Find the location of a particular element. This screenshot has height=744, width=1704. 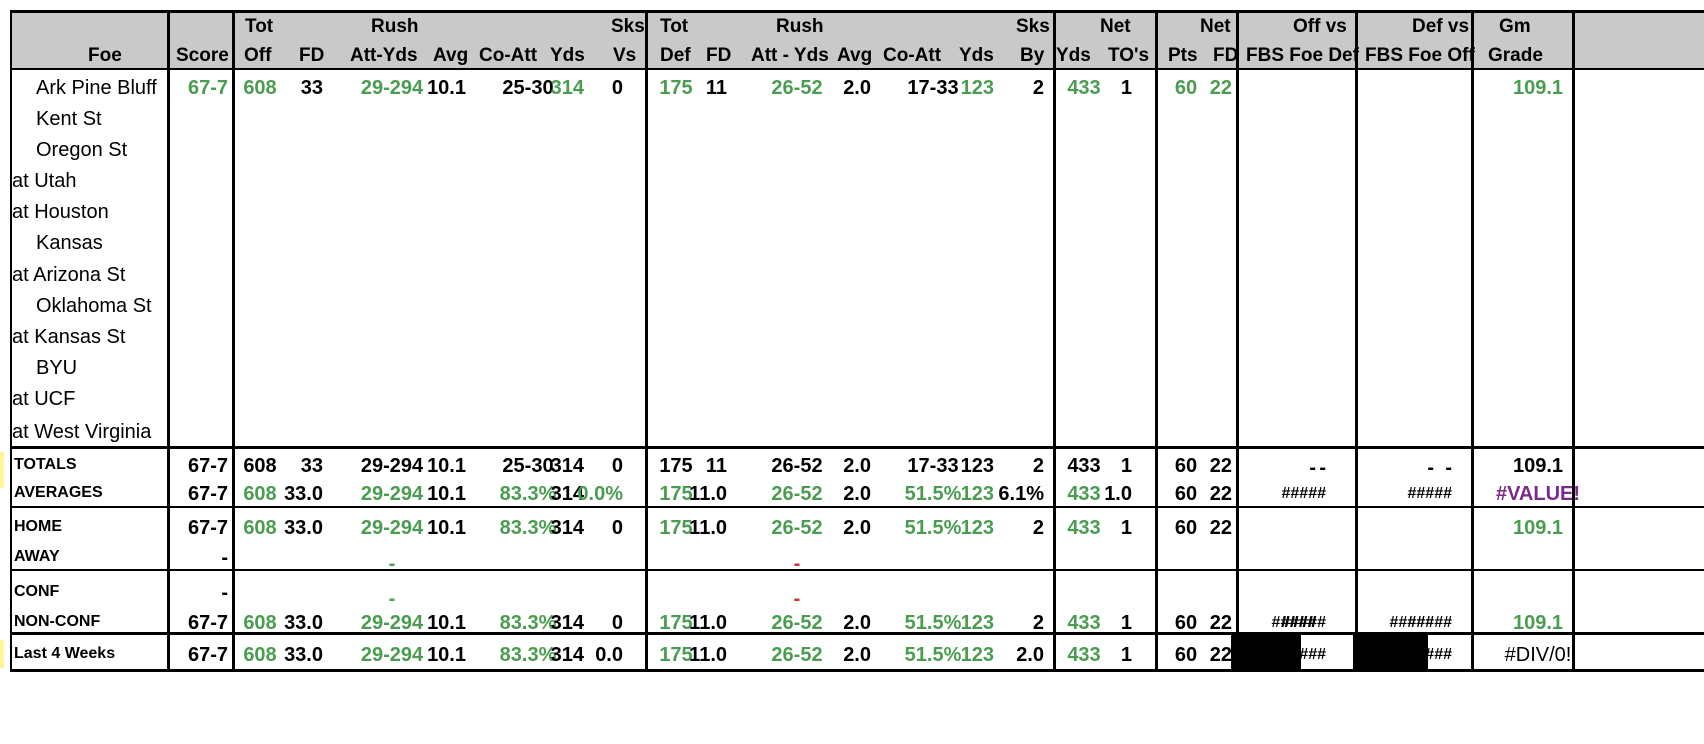

home-co-att2: 51.5% is located at coordinates (933, 528).